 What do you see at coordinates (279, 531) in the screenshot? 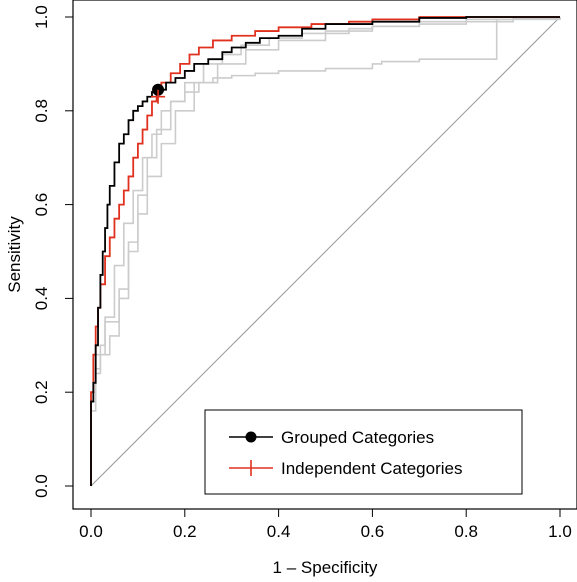
I see `x-tick-label: 0.4` at bounding box center [279, 531].